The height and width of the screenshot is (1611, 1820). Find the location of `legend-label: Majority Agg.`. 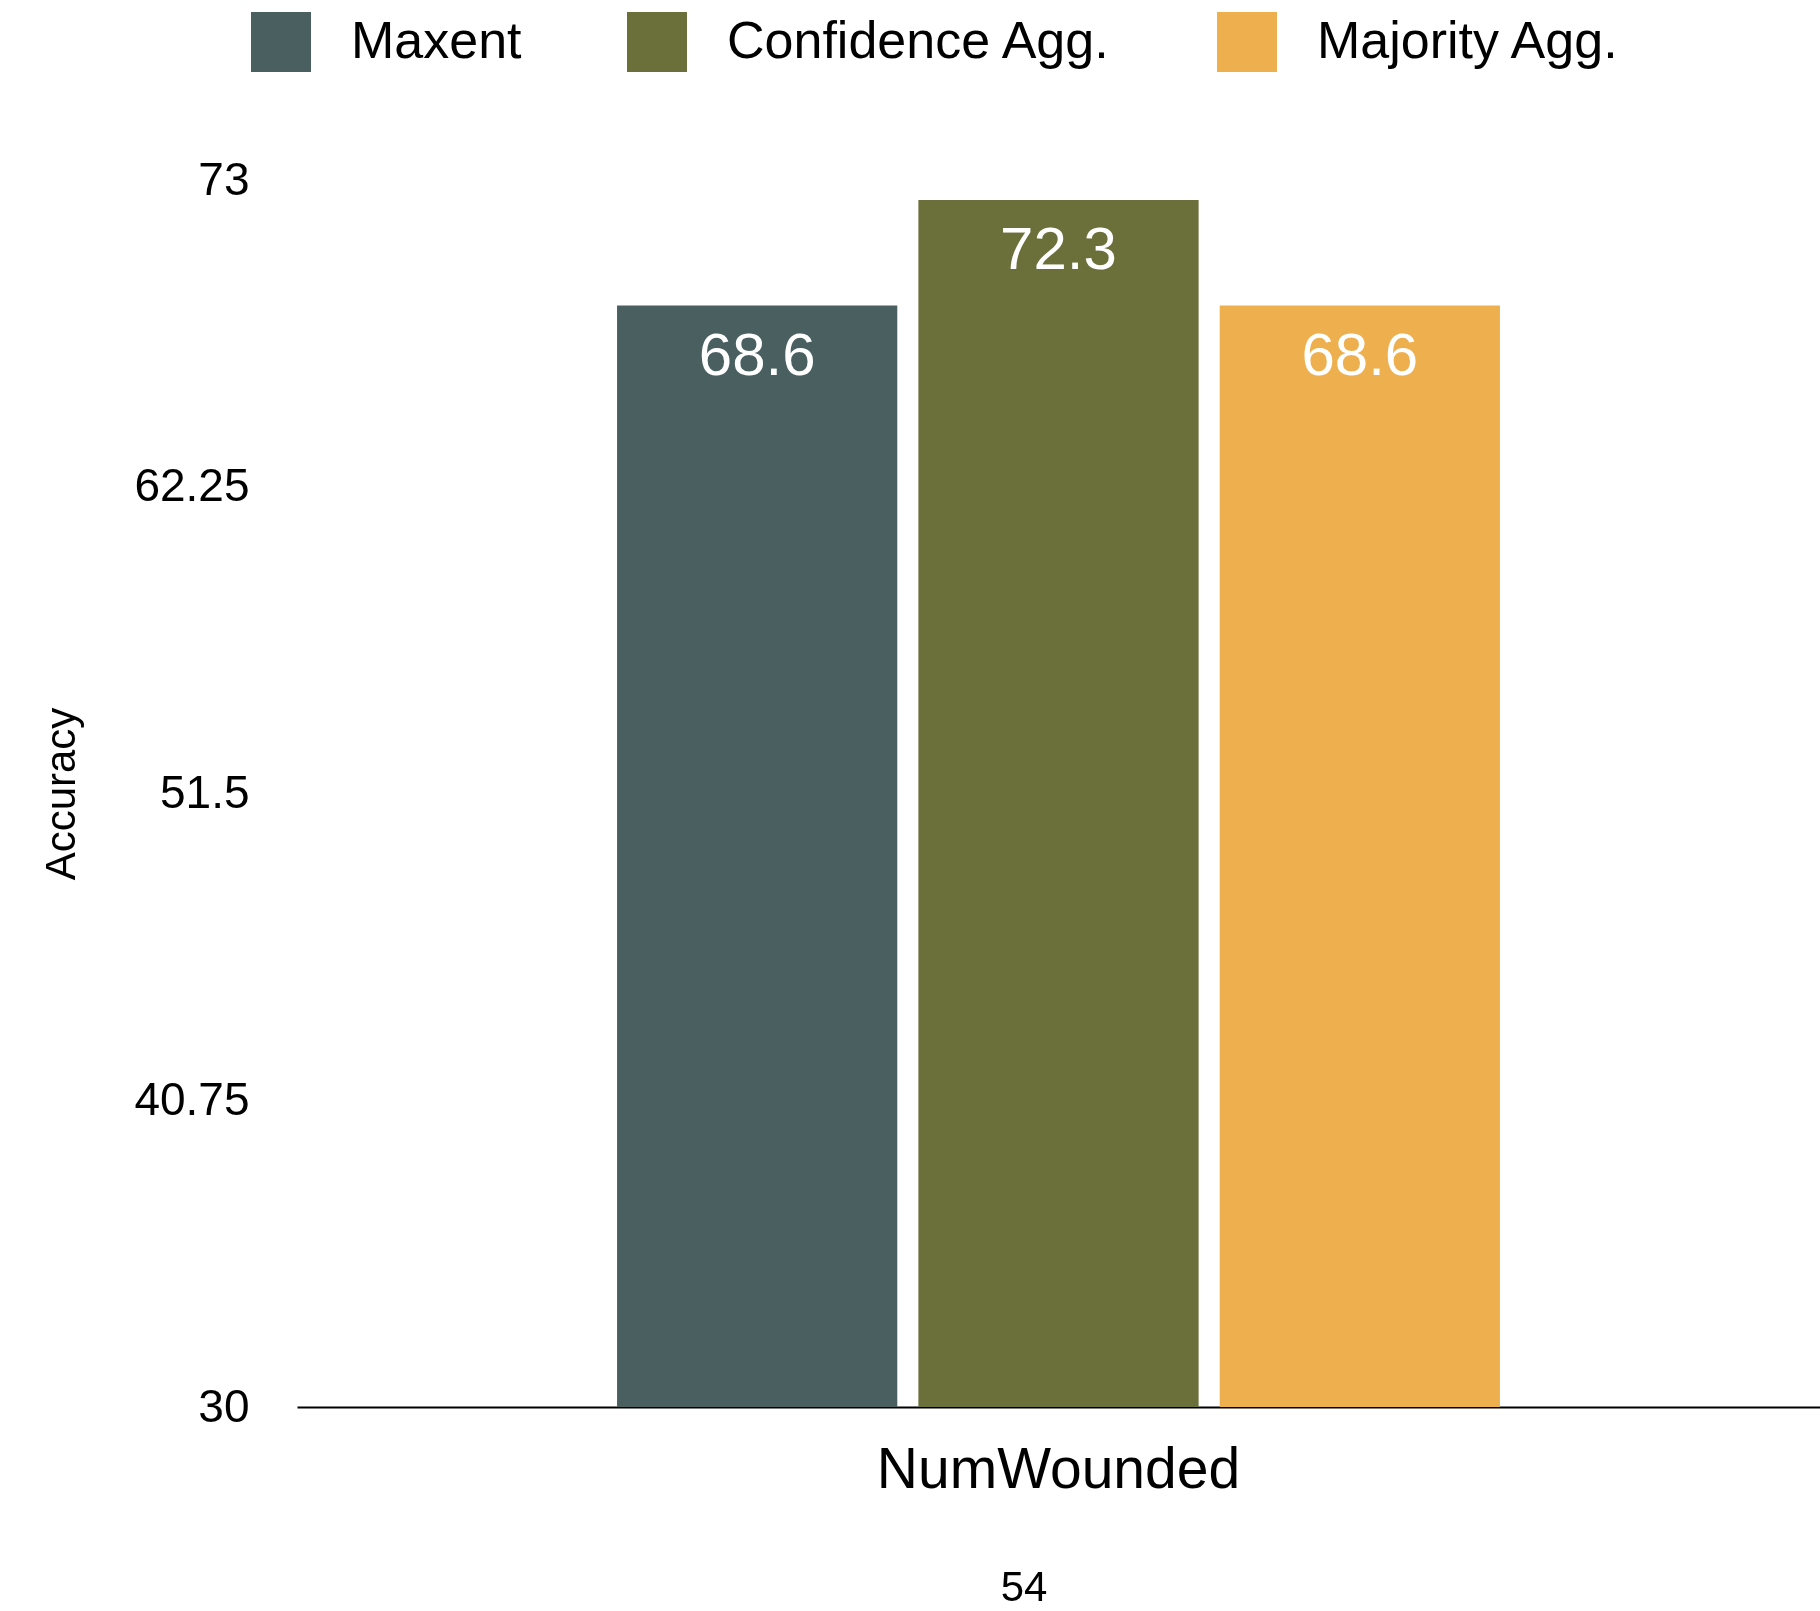

legend-label: Majority Agg. is located at coordinates (1467, 40).